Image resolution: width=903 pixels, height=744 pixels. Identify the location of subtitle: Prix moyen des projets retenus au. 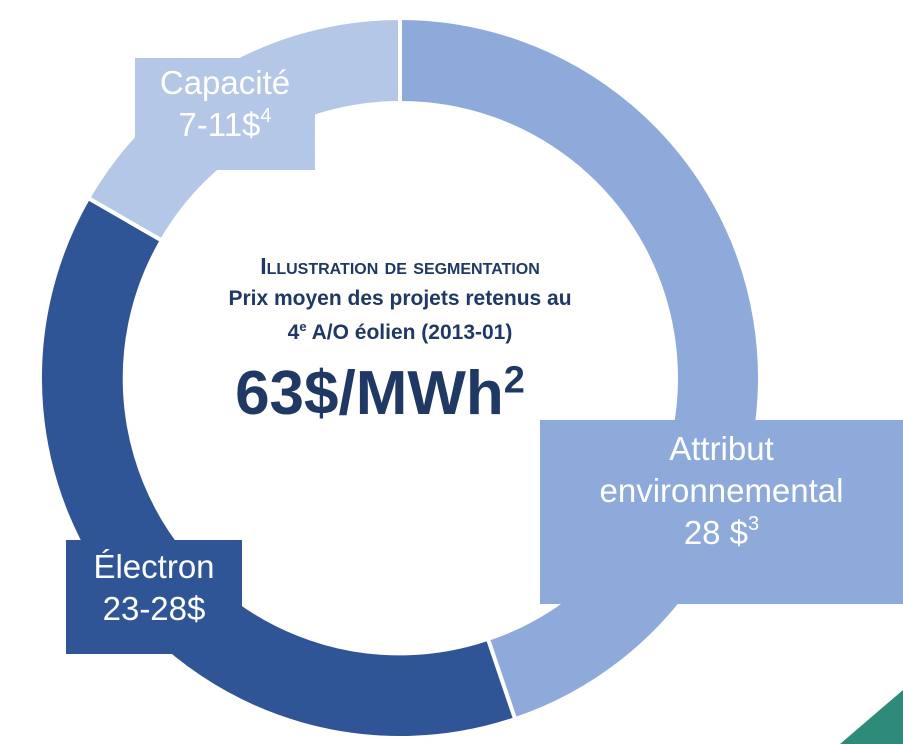
(400, 298).